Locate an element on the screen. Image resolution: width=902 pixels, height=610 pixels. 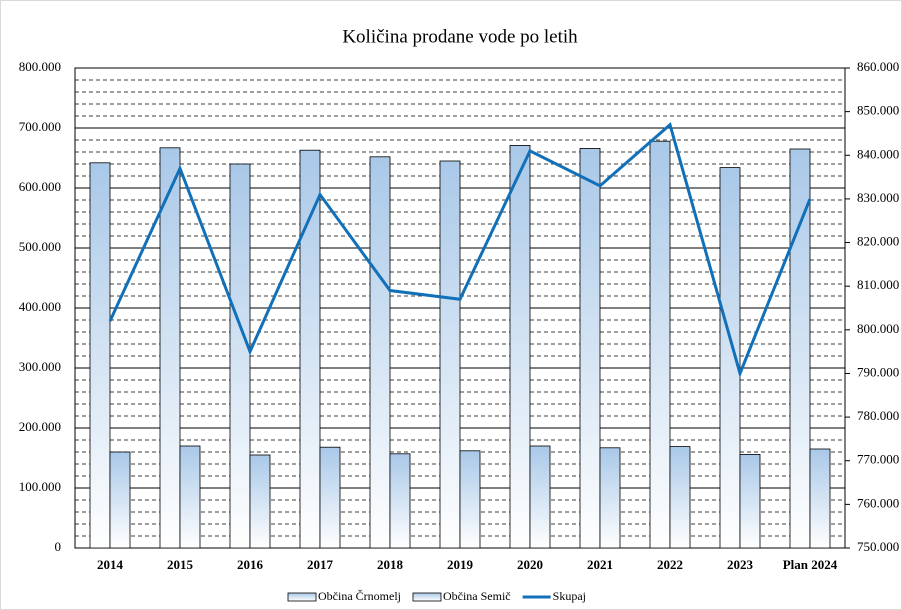
x-tick-label: 2020 is located at coordinates (530, 564).